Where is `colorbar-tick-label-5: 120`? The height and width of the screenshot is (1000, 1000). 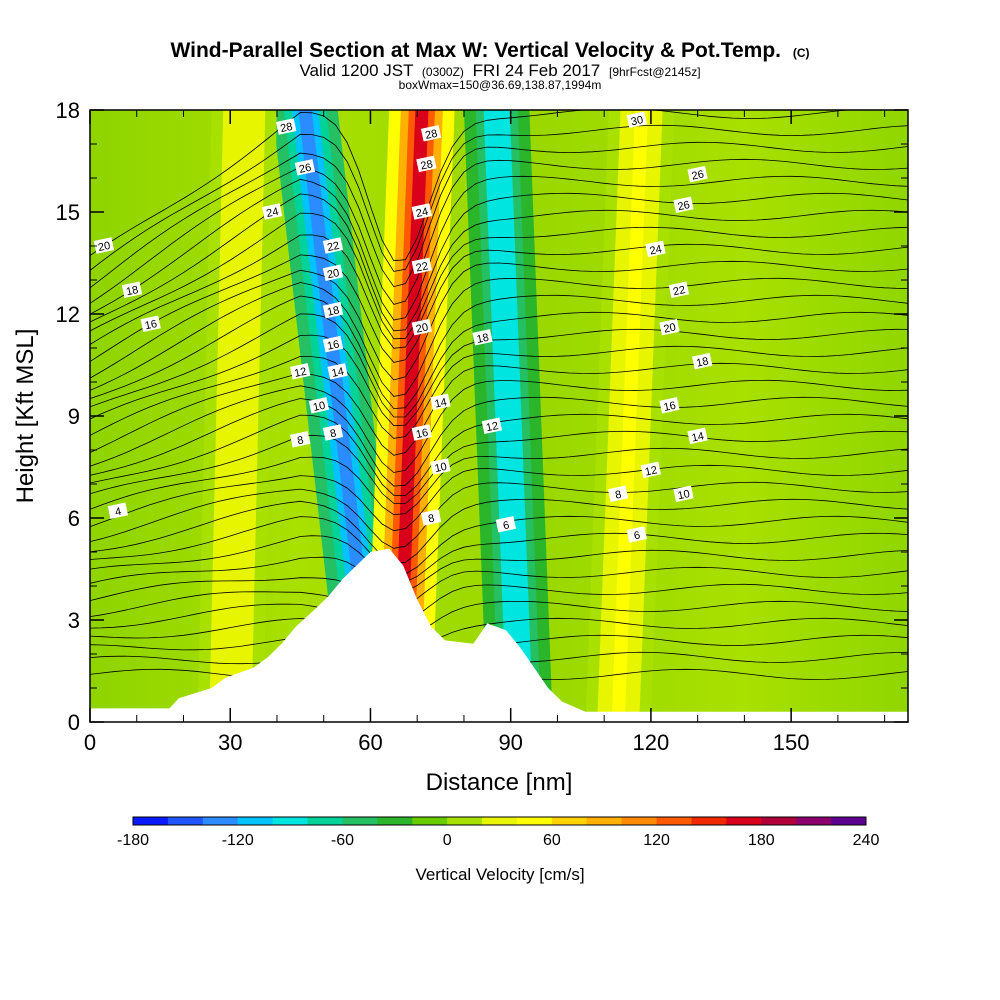
colorbar-tick-label-5: 120 is located at coordinates (656, 840).